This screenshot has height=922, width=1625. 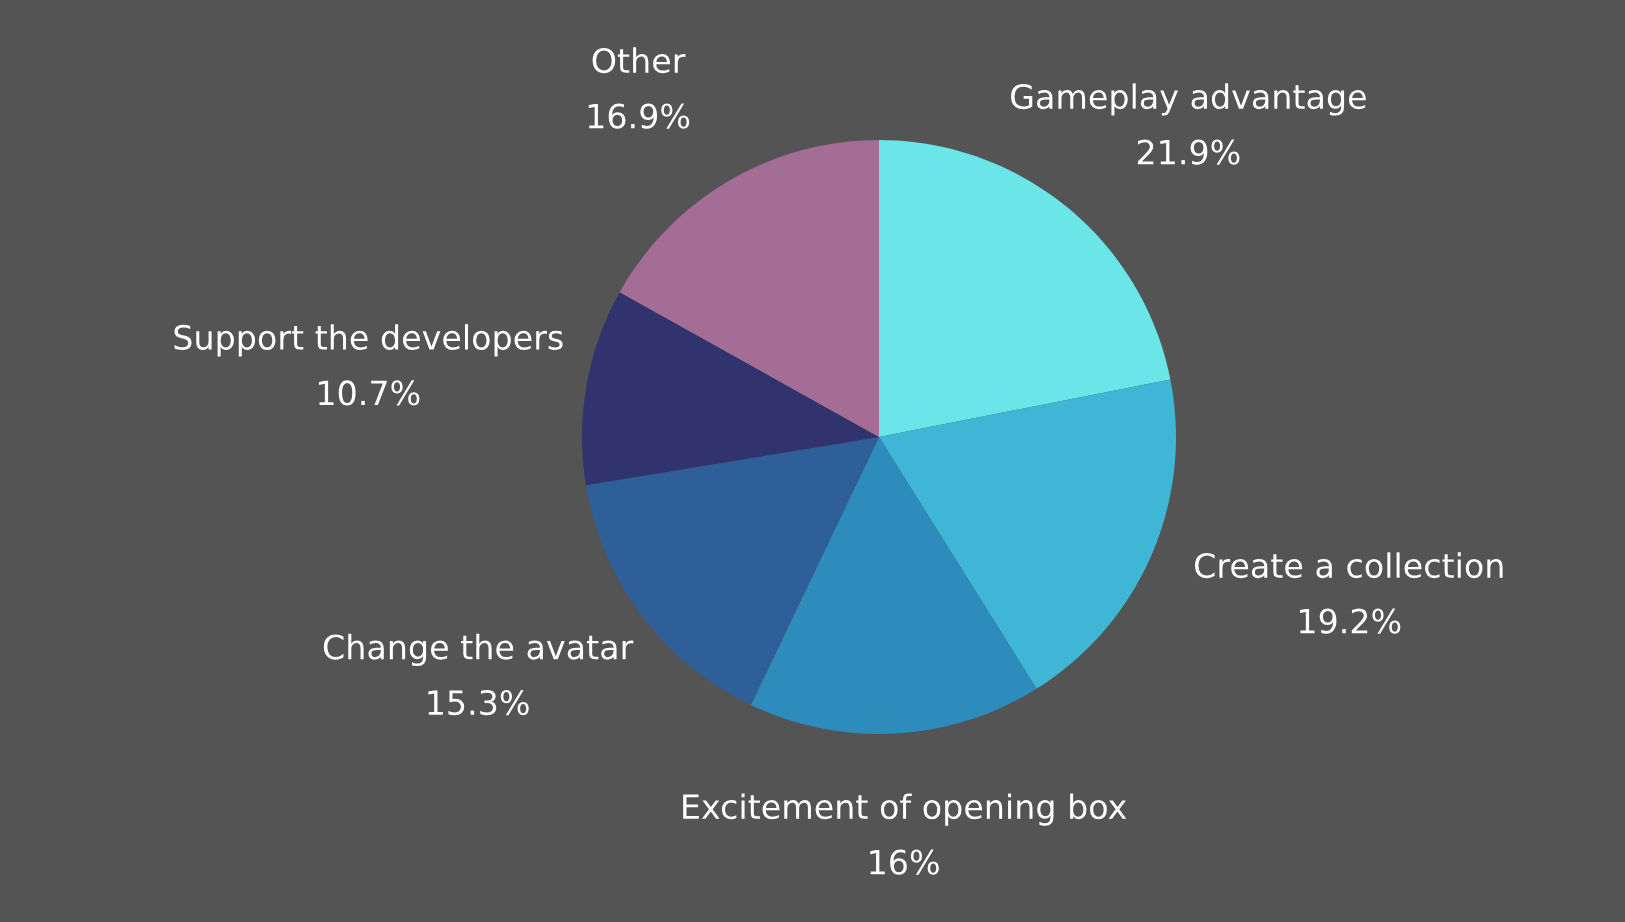 I want to click on slice-label: Create a collection, so click(x=1349, y=565).